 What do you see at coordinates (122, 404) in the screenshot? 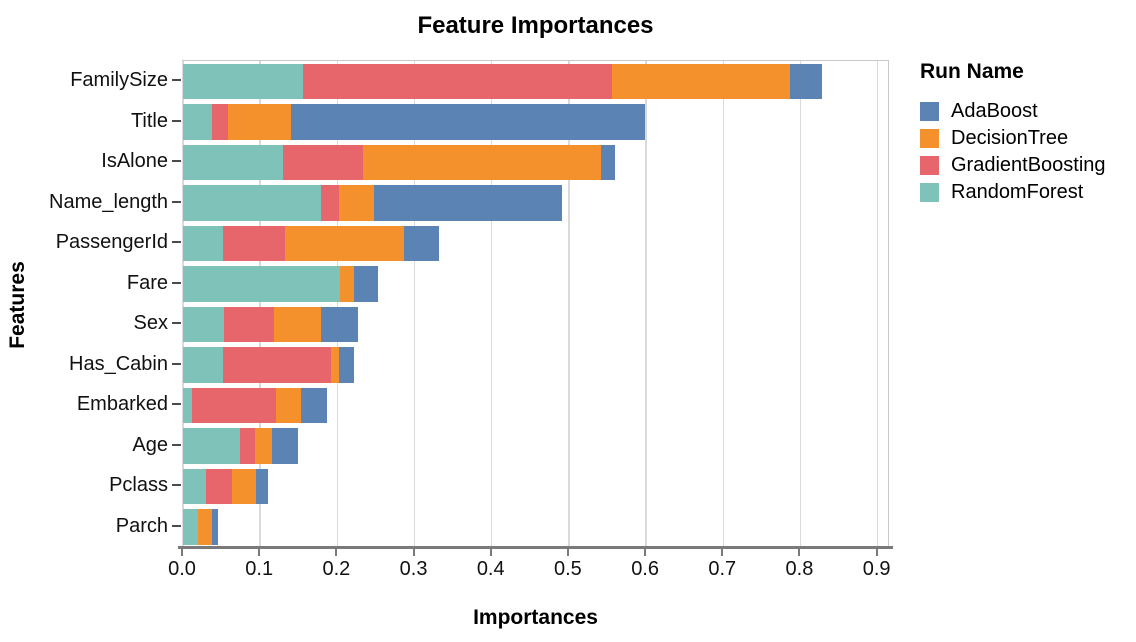
I see `y-tick-label: Embarked` at bounding box center [122, 404].